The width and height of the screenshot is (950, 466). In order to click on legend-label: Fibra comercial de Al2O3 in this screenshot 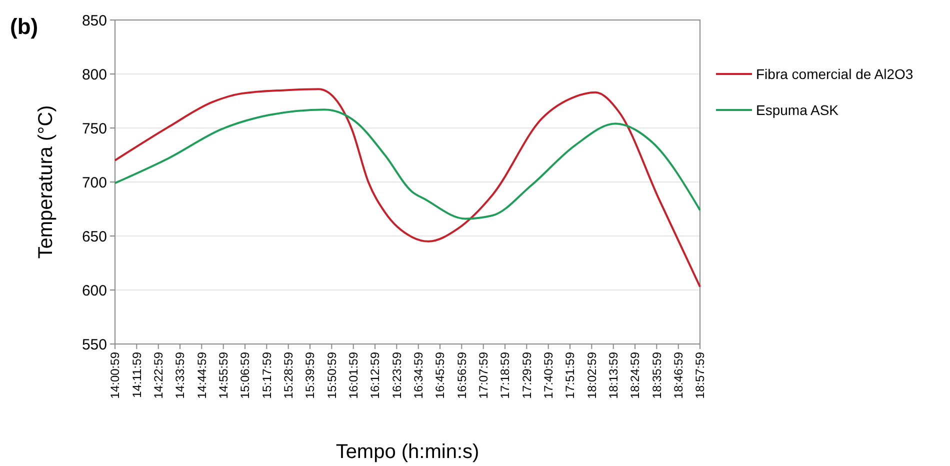, I will do `click(835, 74)`.